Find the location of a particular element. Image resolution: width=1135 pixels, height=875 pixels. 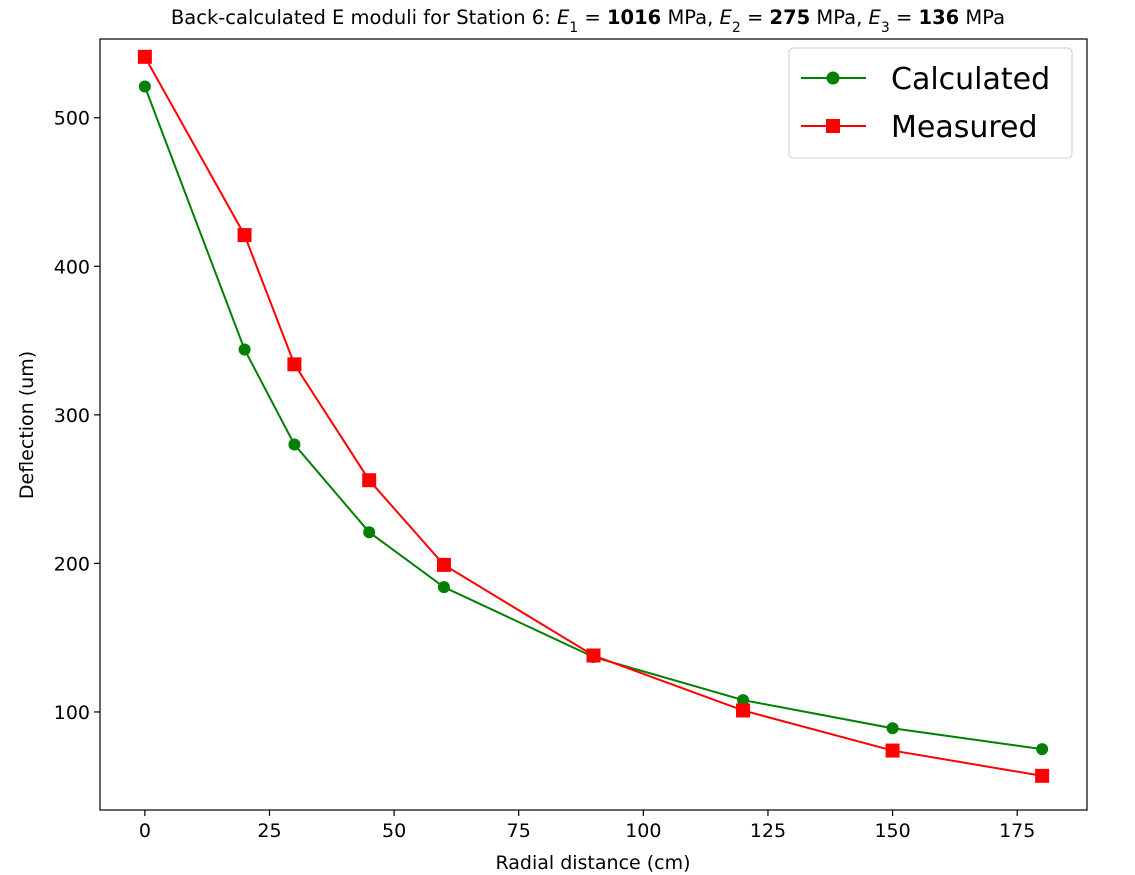

y-tick-label: 300 is located at coordinates (72, 416).